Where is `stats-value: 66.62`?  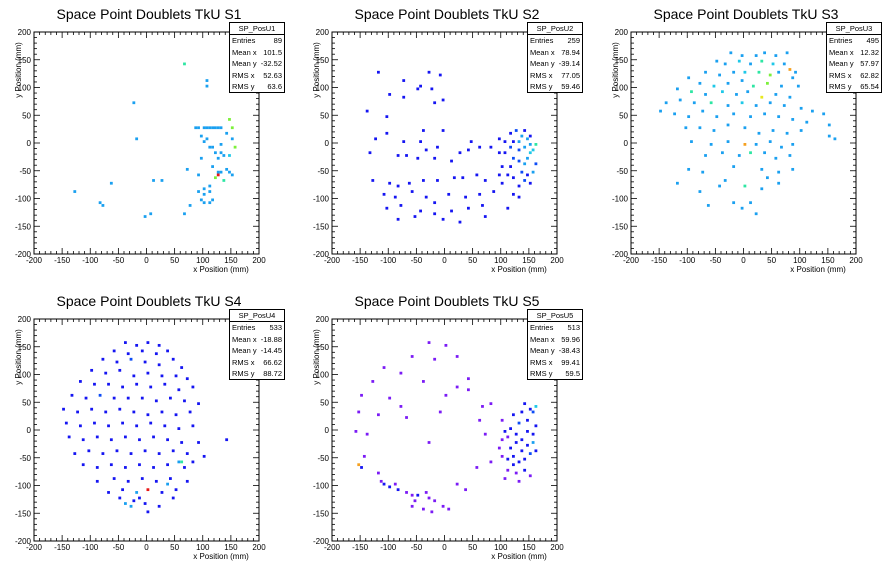
stats-value: 66.62 is located at coordinates (272, 362).